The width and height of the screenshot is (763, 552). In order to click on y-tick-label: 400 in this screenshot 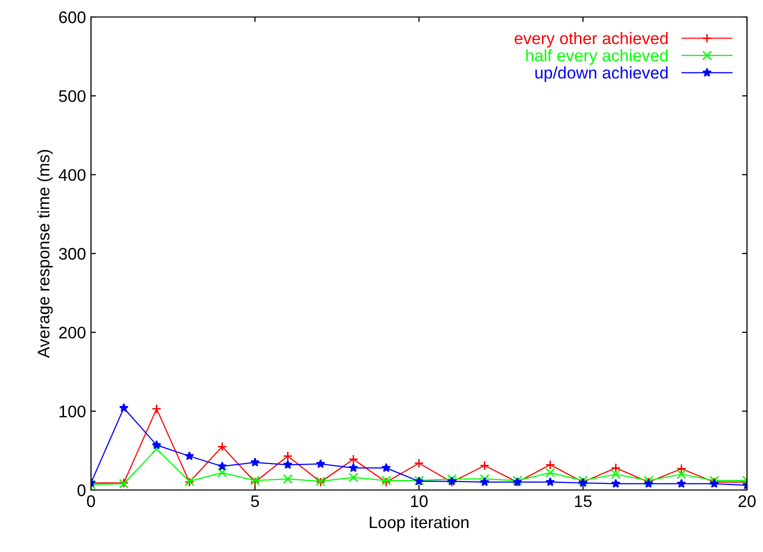, I will do `click(72, 175)`.